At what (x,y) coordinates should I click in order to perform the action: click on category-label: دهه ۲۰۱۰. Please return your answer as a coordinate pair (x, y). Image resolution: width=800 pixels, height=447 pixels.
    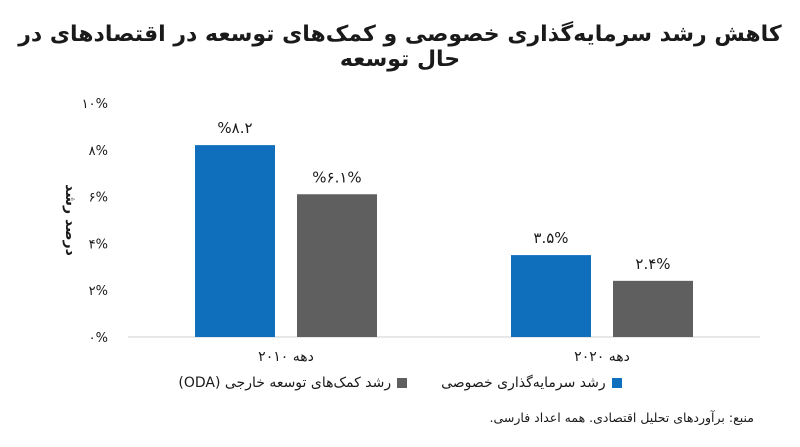
    Looking at the image, I should click on (286, 357).